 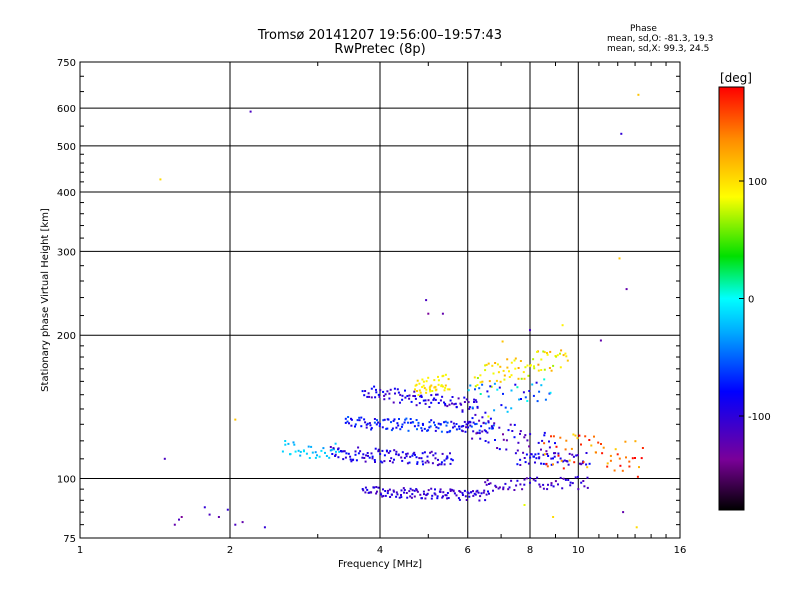 What do you see at coordinates (66, 336) in the screenshot?
I see `y-tick-label: 200` at bounding box center [66, 336].